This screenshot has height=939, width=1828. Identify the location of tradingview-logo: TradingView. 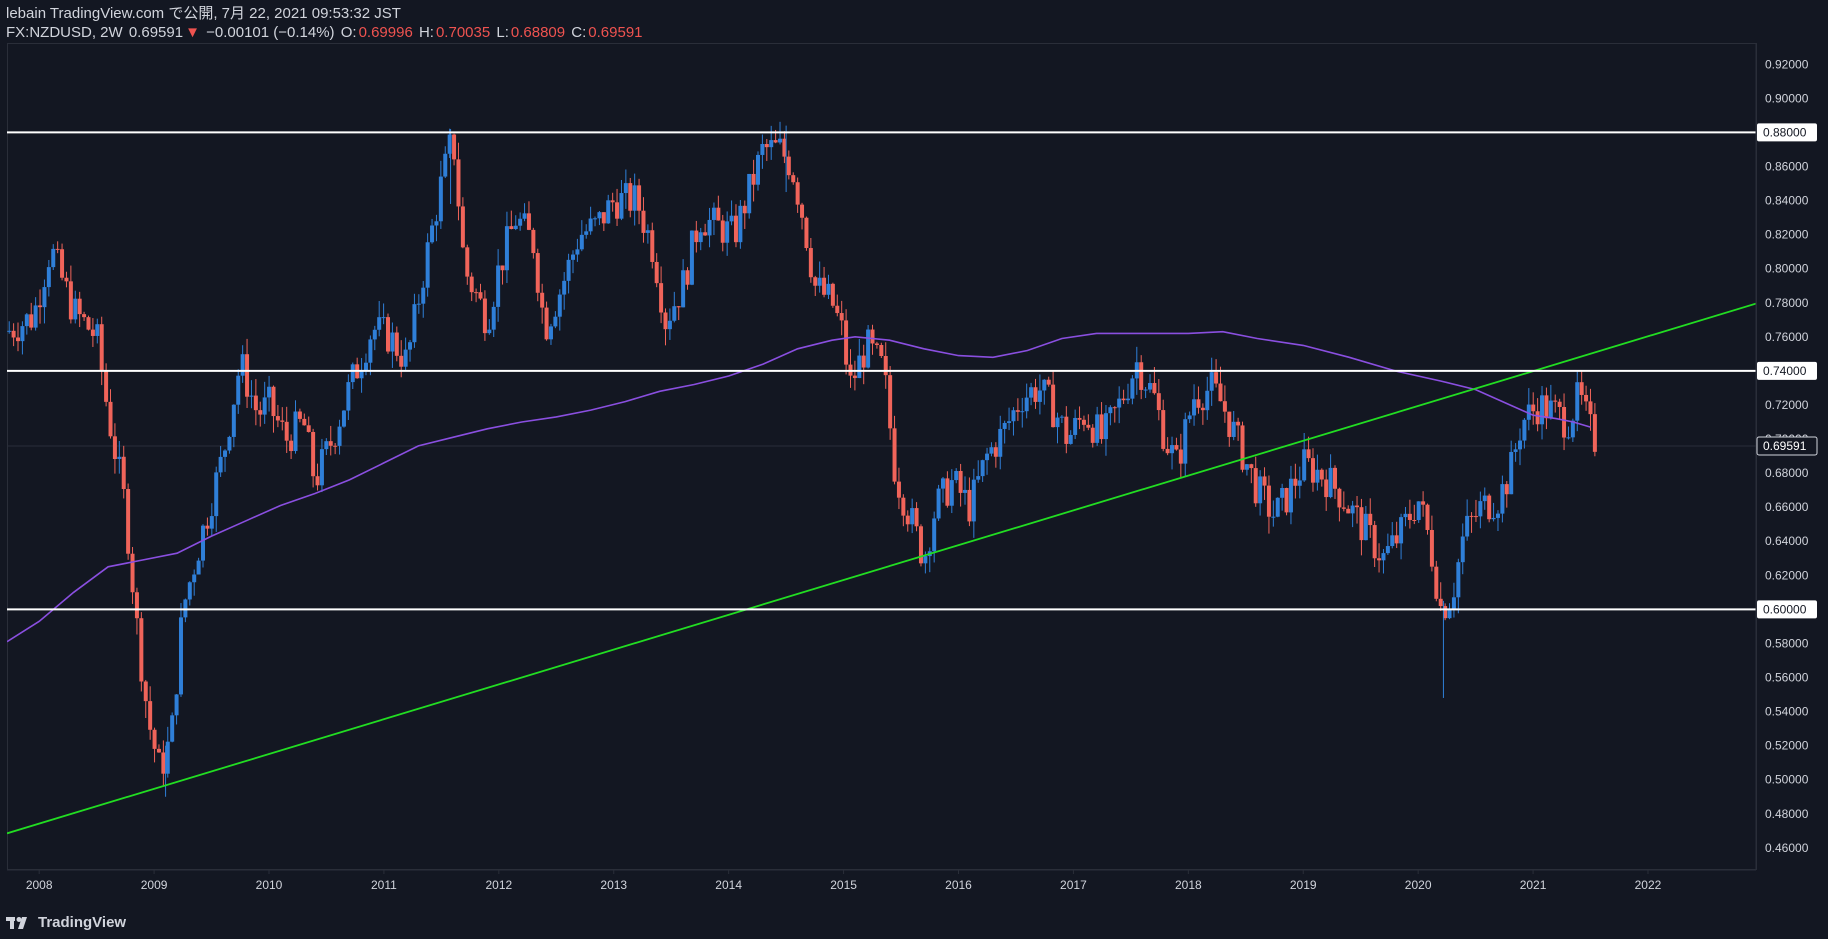
(66, 922).